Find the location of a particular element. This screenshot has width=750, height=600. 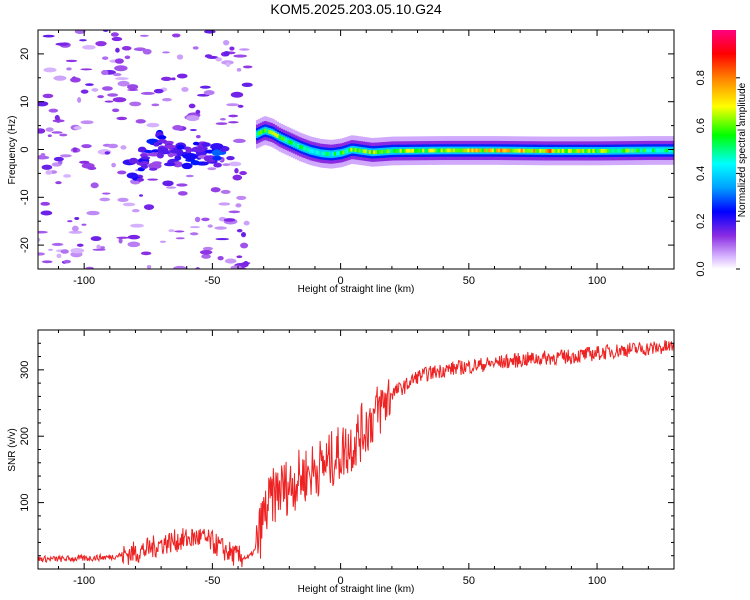

spectrogram-xtick-label: 0 is located at coordinates (341, 281).